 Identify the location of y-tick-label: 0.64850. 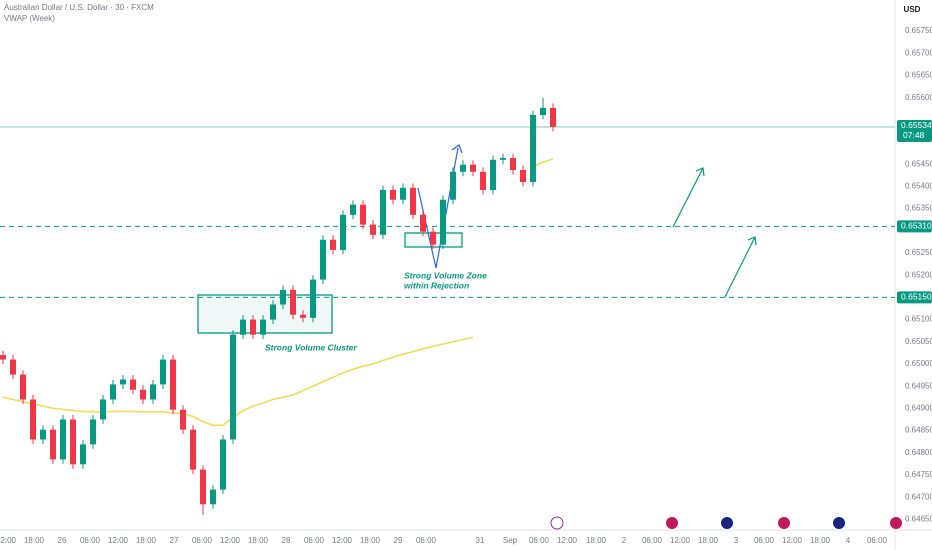
(918, 430).